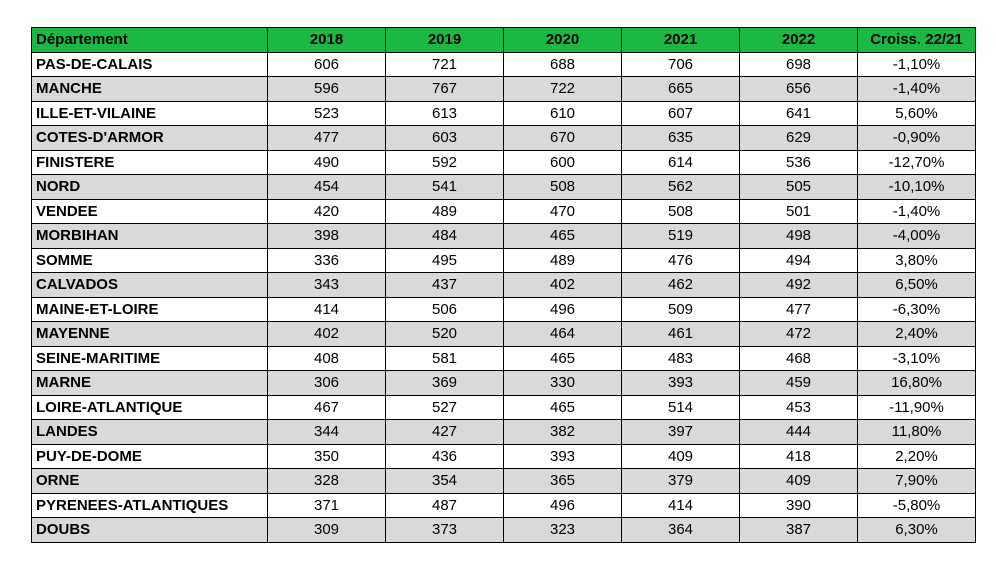 This screenshot has width=996, height=576. I want to click on table-row: NORD 454 541 508 562 505 -10,10%, so click(503, 187).